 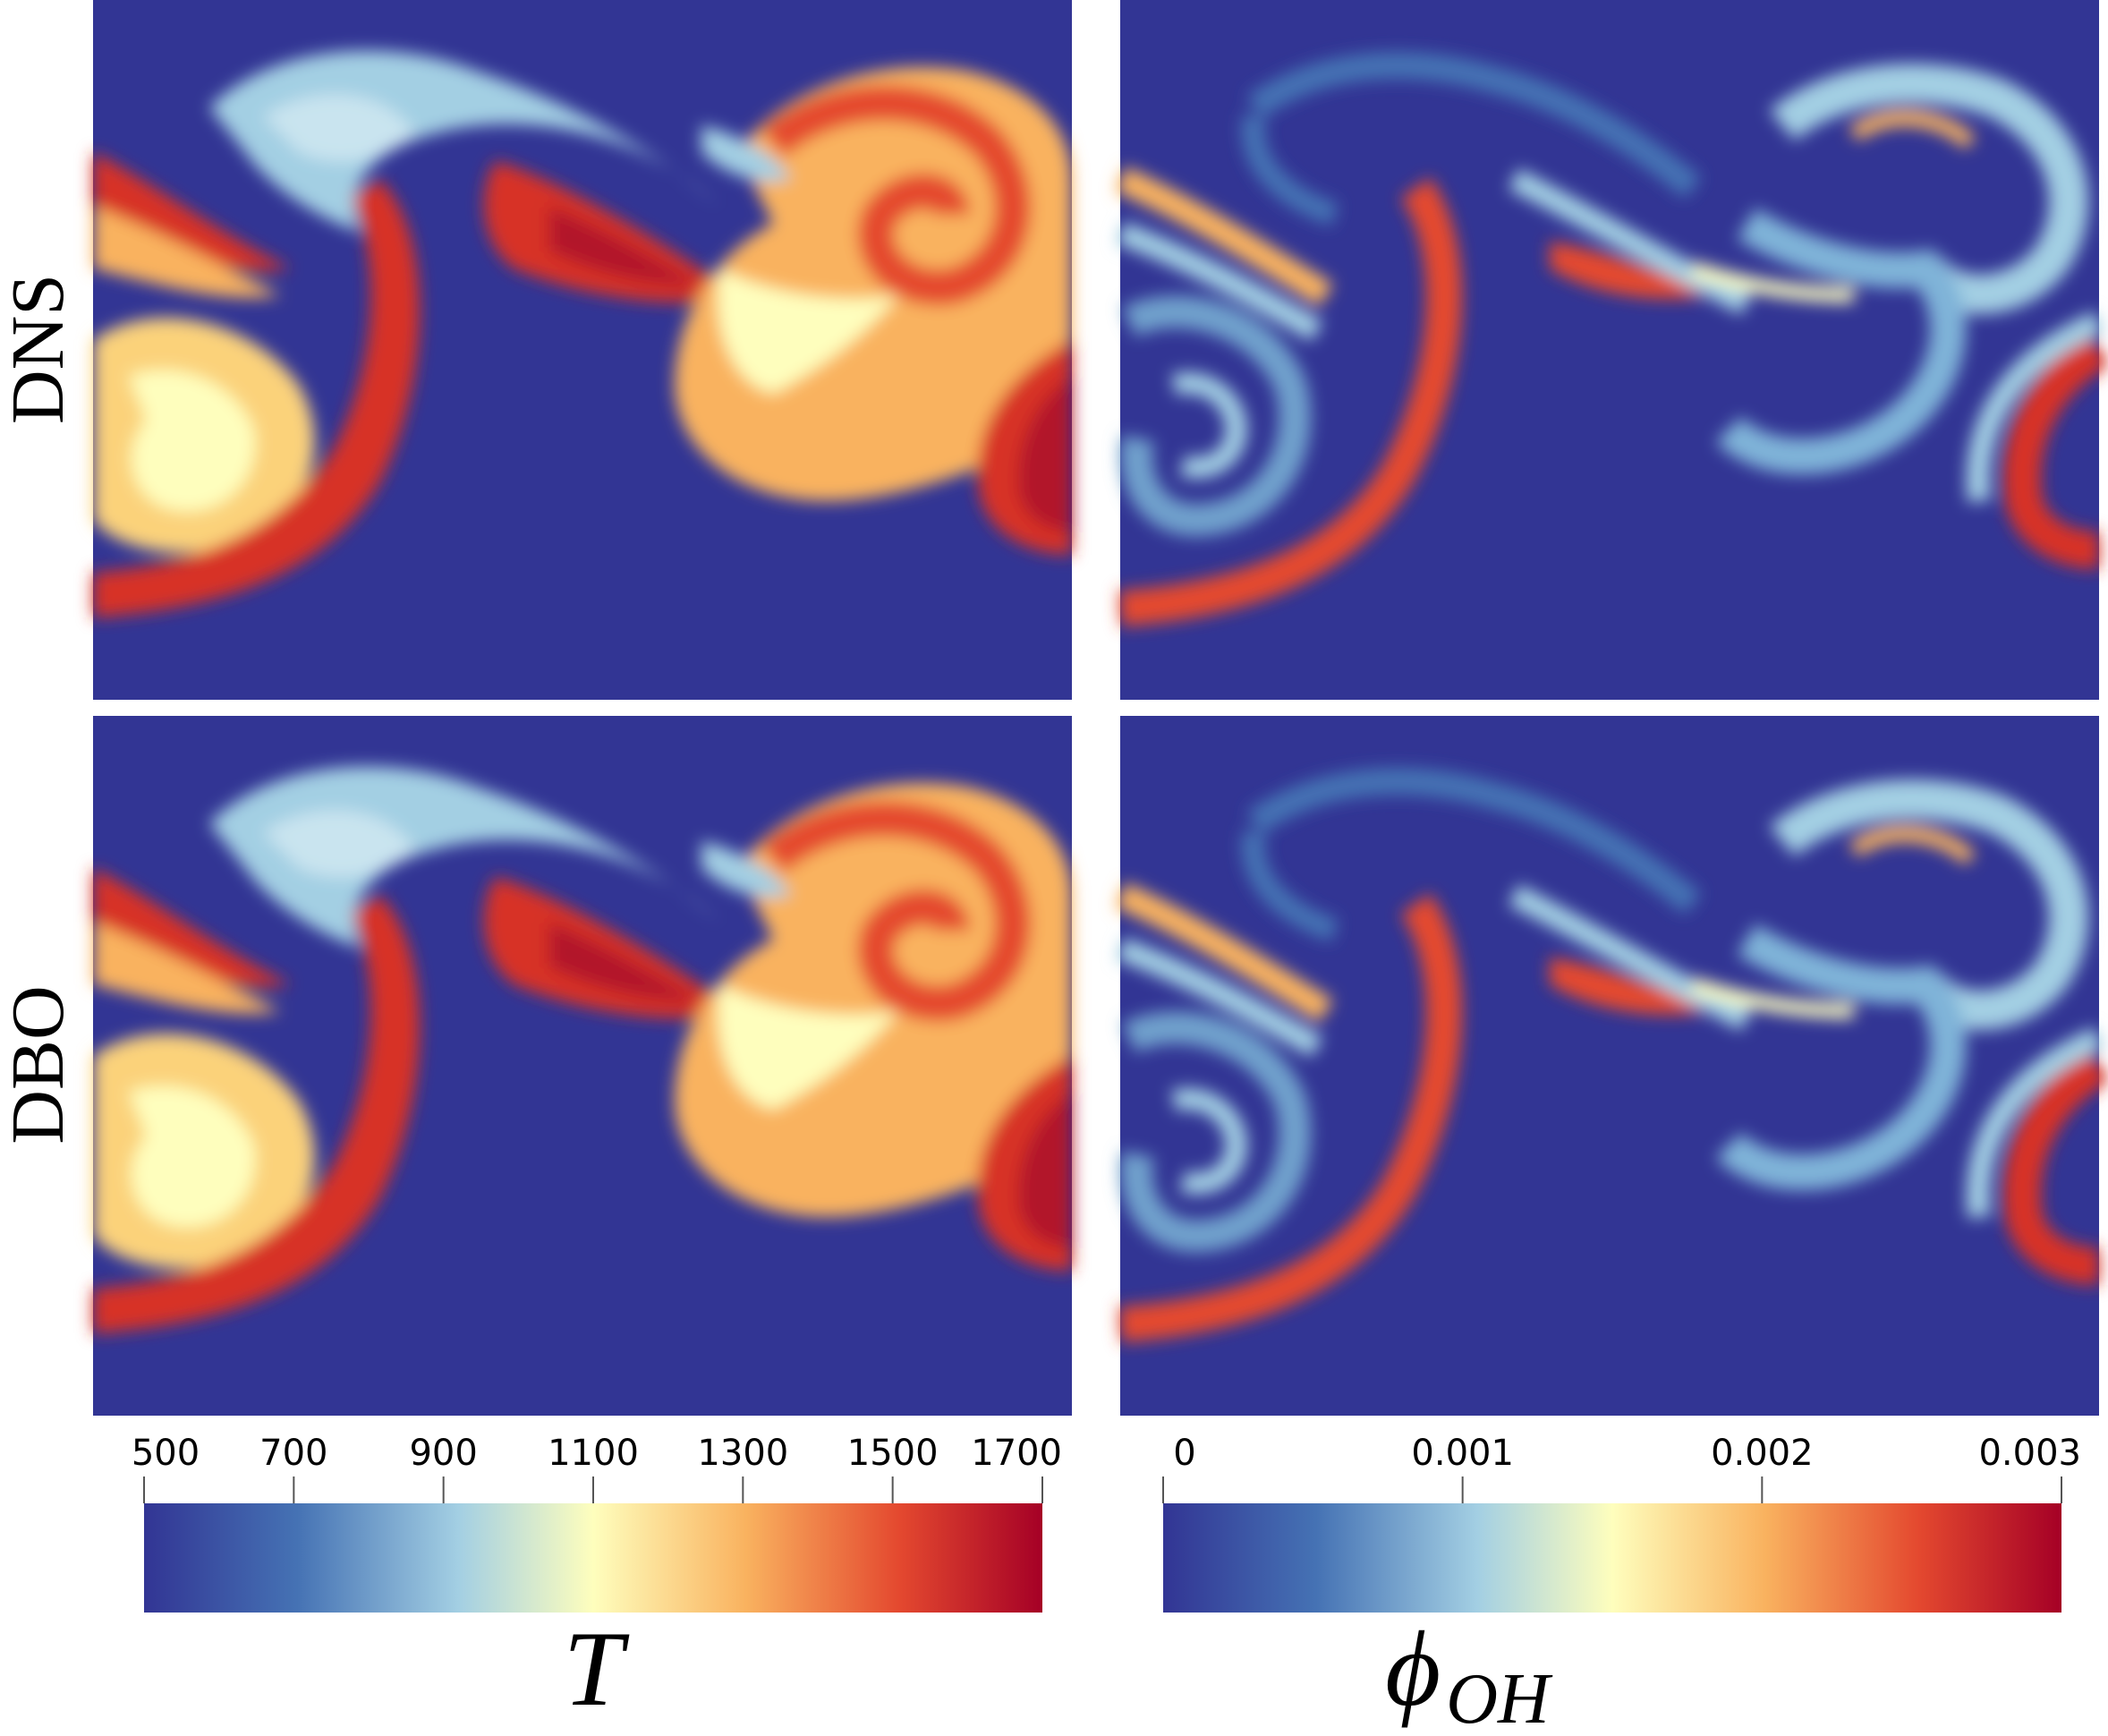 I want to click on row-label-dns: DNS, so click(x=40, y=349).